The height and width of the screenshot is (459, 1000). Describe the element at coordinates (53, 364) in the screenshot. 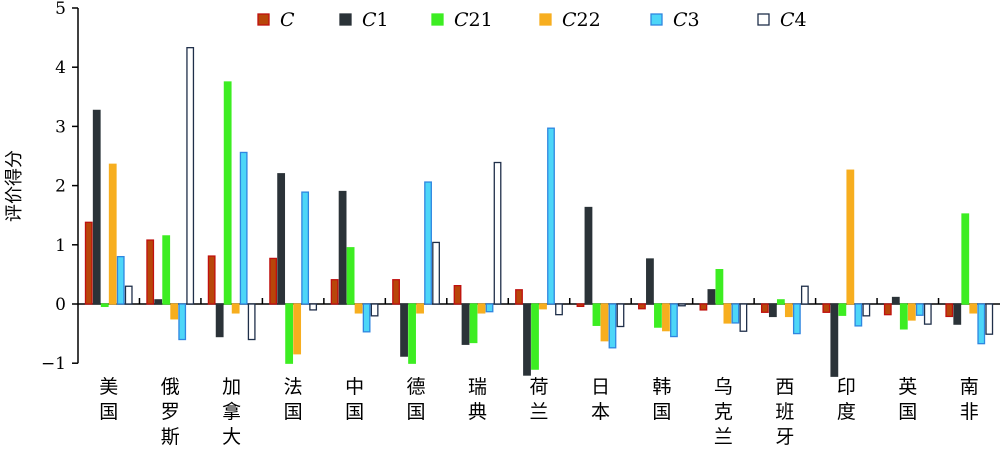

I see `y-tick-label: −1` at that location.